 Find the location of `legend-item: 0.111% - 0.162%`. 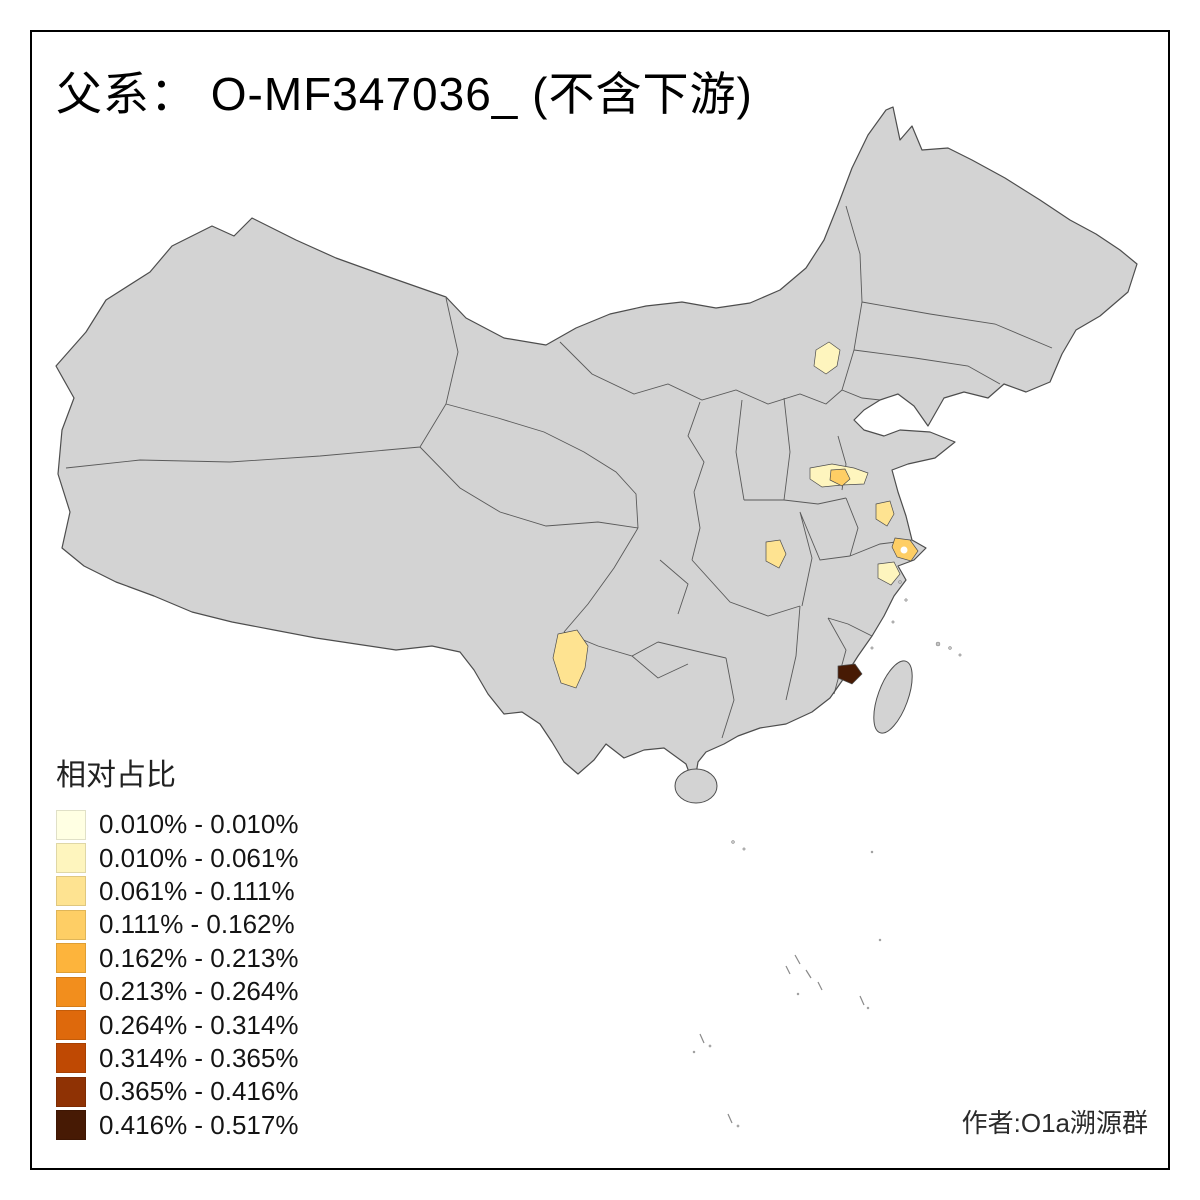

legend-item: 0.111% - 0.162% is located at coordinates (177, 924).